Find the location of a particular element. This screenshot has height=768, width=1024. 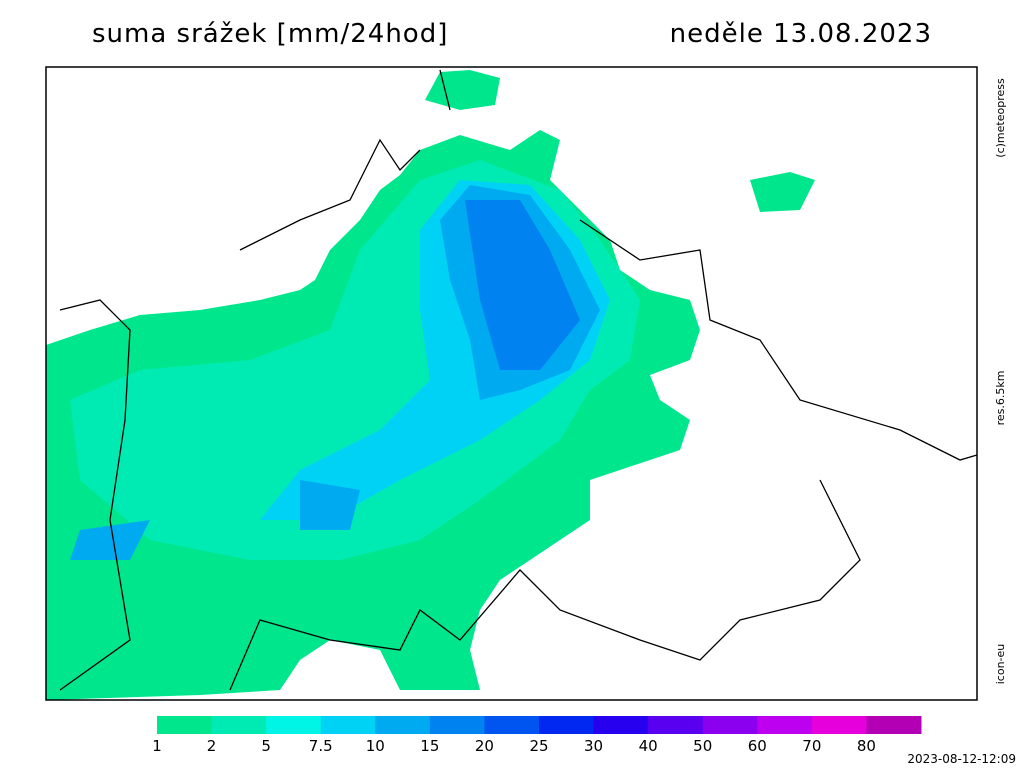

title: suma srážek [mm/24hod] is located at coordinates (270, 34).